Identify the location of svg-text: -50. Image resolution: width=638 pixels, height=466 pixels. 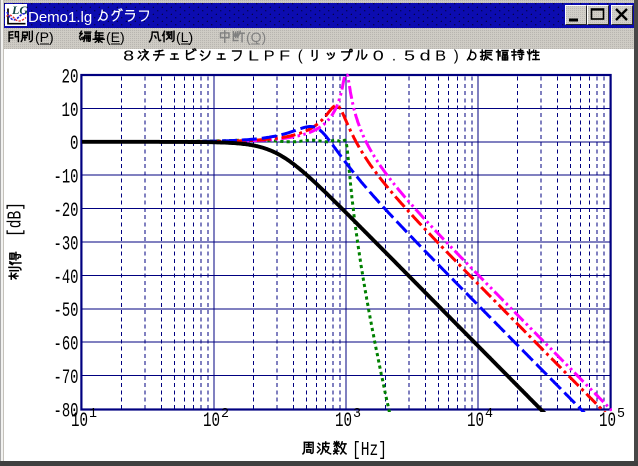
(66, 311).